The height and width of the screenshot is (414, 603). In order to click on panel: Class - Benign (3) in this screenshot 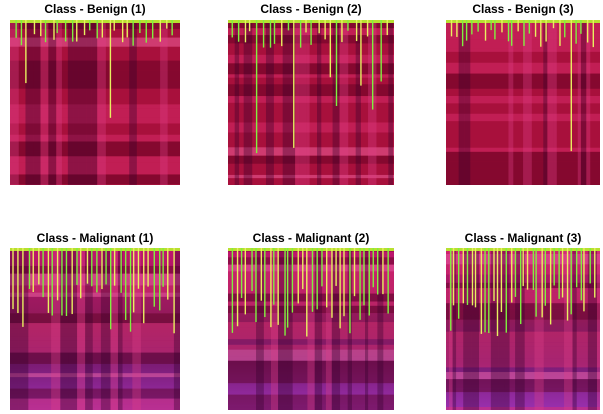, I will do `click(523, 93)`.